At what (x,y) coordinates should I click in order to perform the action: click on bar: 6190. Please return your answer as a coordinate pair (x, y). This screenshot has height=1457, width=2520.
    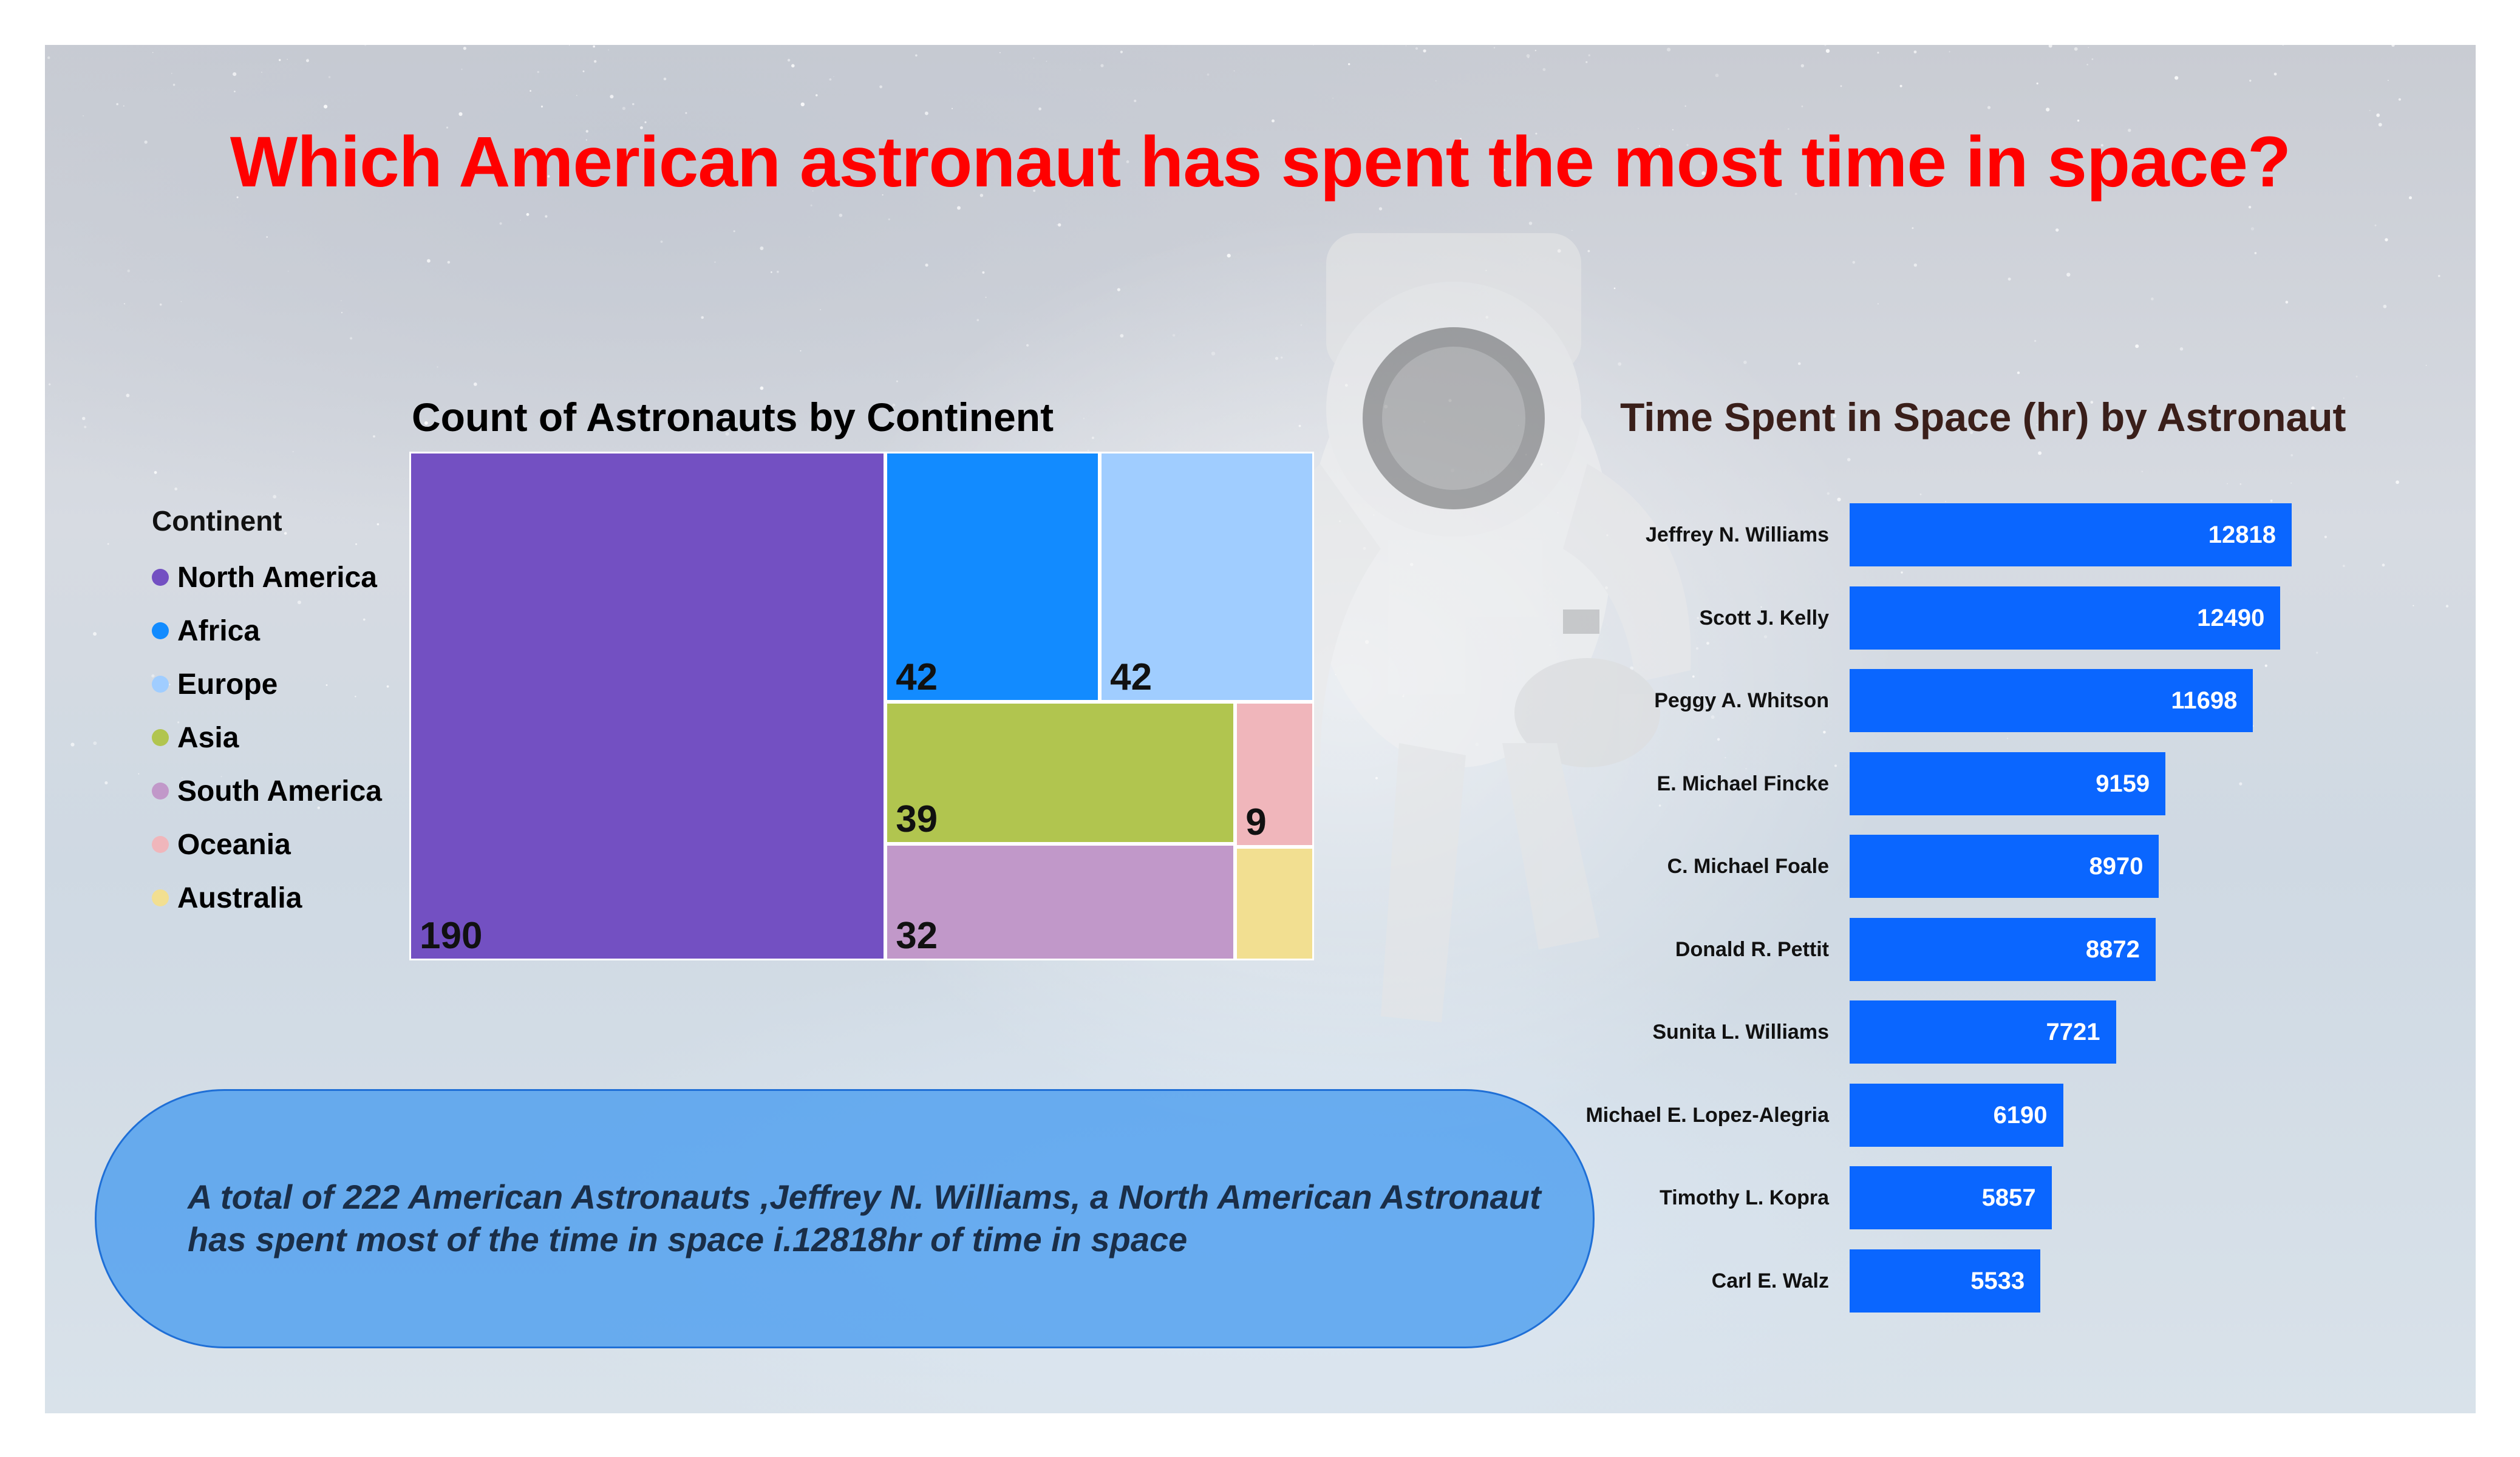
    Looking at the image, I should click on (1956, 1115).